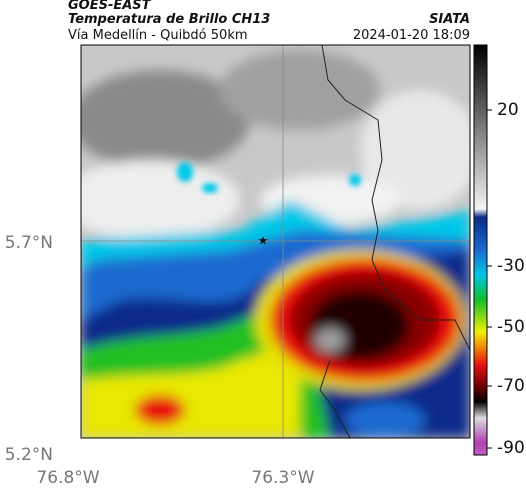 This screenshot has height=495, width=526. Describe the element at coordinates (511, 448) in the screenshot. I see `colorbar-tick: -90` at that location.